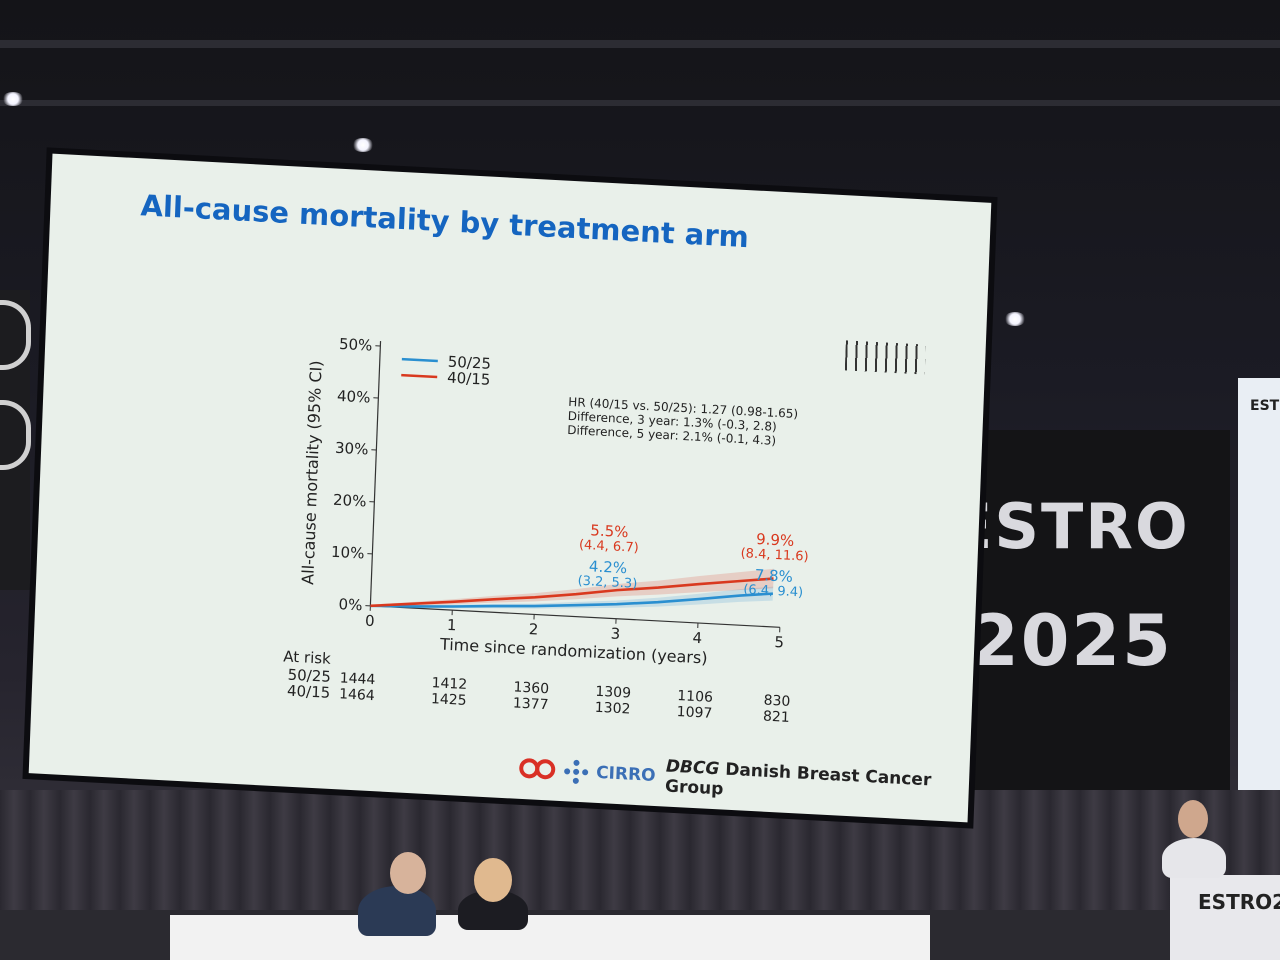  Describe the element at coordinates (452, 625) in the screenshot. I see `x-tick-label: 1` at that location.